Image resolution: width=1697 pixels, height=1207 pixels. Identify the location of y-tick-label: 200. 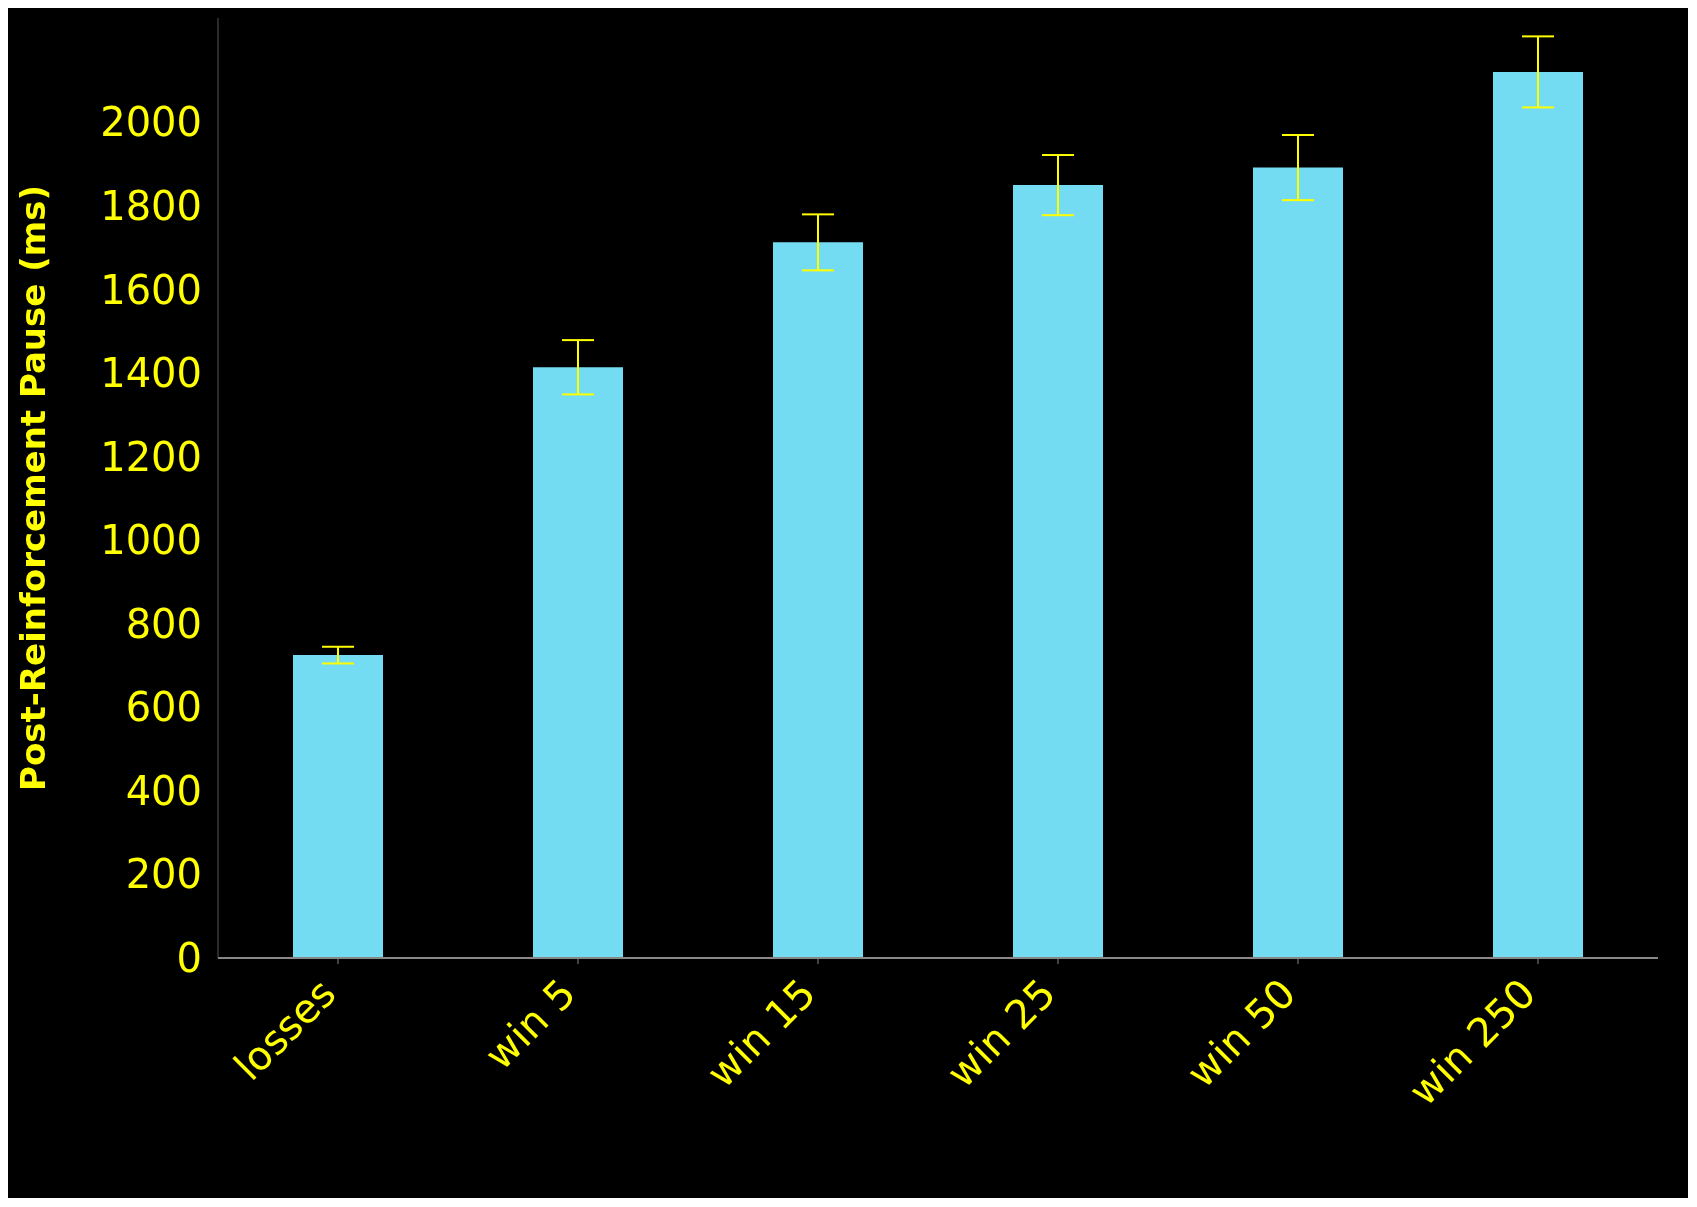
(163, 874).